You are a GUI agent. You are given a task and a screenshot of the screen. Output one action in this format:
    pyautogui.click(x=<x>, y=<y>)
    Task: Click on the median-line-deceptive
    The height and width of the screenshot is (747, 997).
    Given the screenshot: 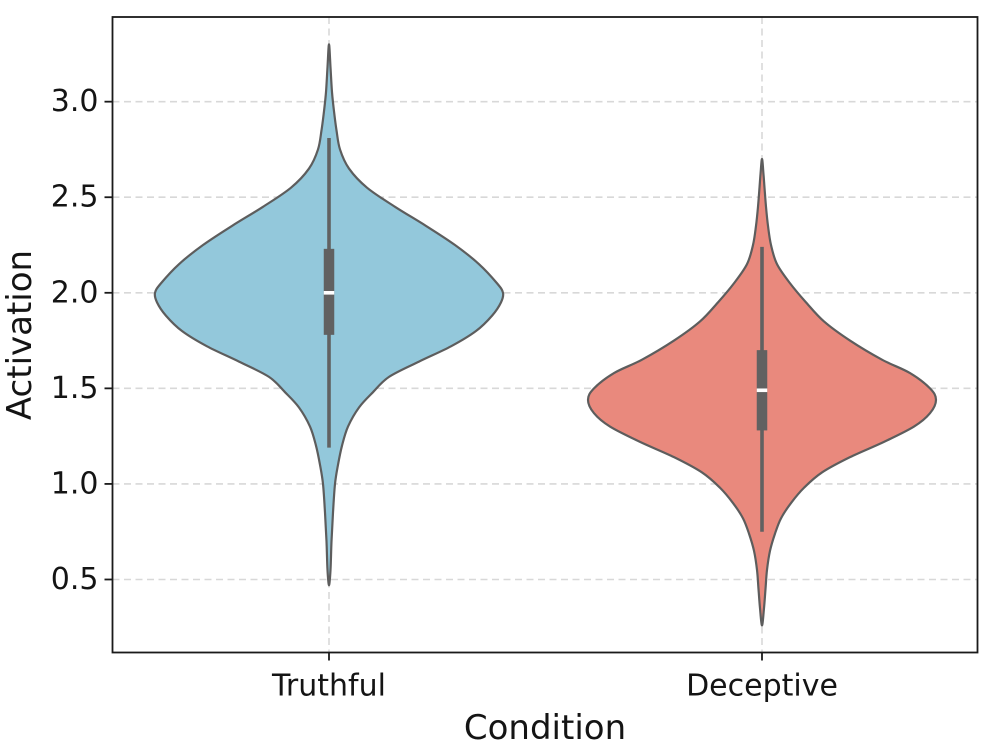 What is the action you would take?
    pyautogui.click(x=762, y=390)
    